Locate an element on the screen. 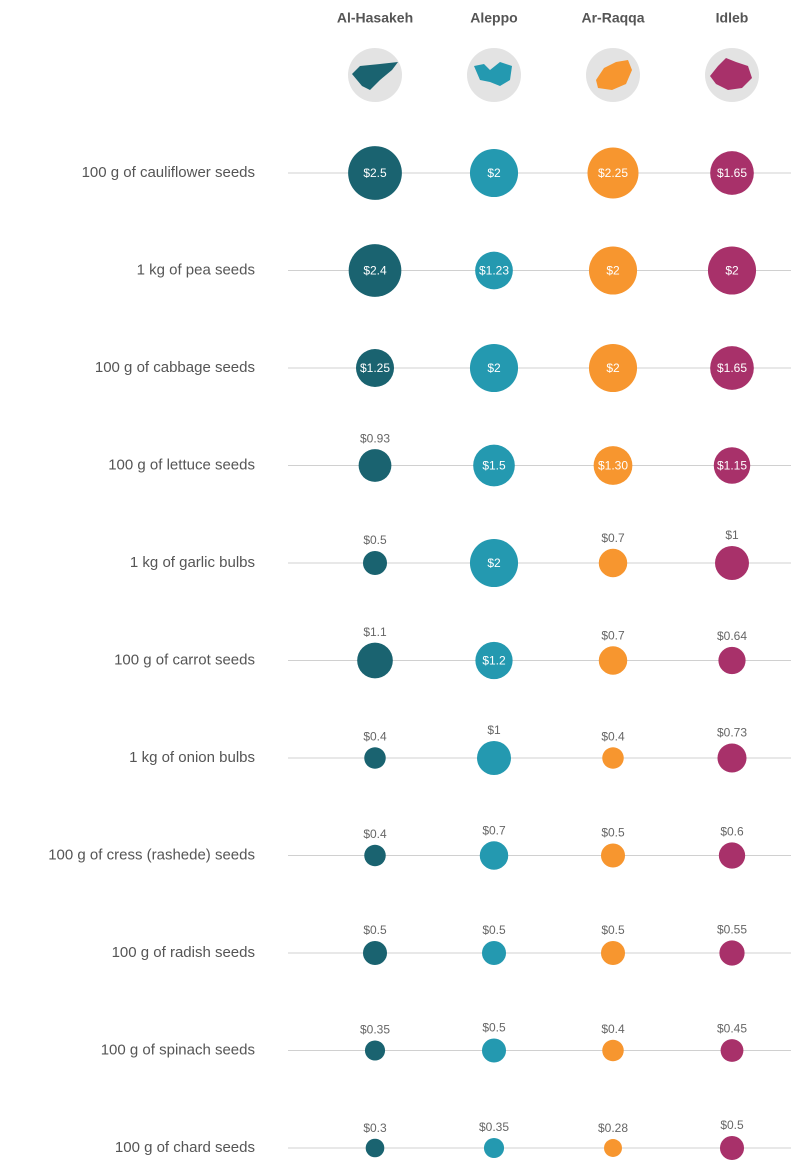 The width and height of the screenshot is (791, 1165). value-label: $0.28 is located at coordinates (613, 1128).